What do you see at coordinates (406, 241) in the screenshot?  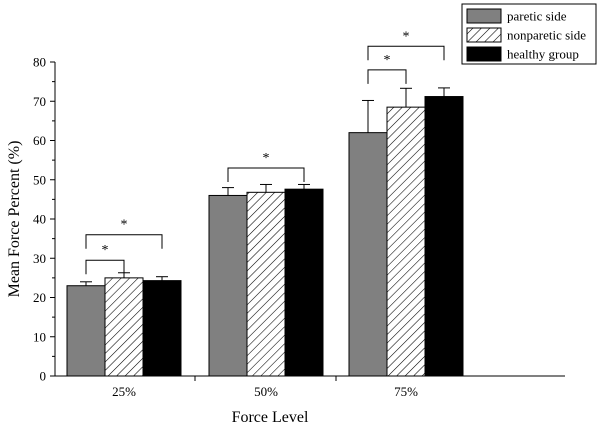 I see `bar-nonparetic-side-75pct` at bounding box center [406, 241].